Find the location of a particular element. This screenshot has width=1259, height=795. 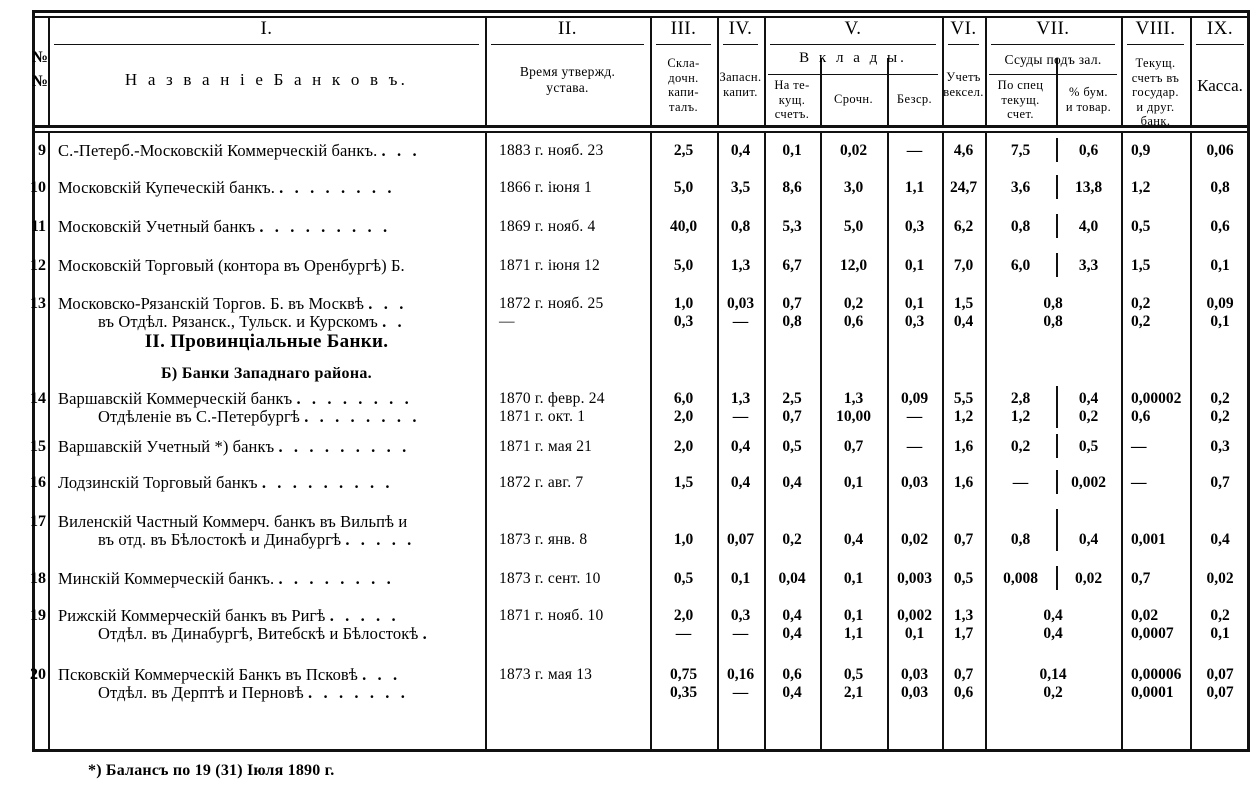

frame-top-rule-inner is located at coordinates (641, 17).